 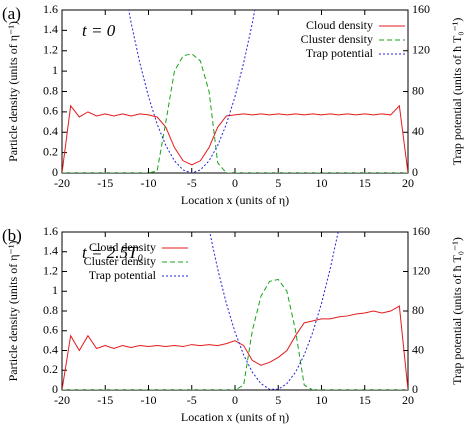 I want to click on panel-label: (b), so click(x=12, y=235).